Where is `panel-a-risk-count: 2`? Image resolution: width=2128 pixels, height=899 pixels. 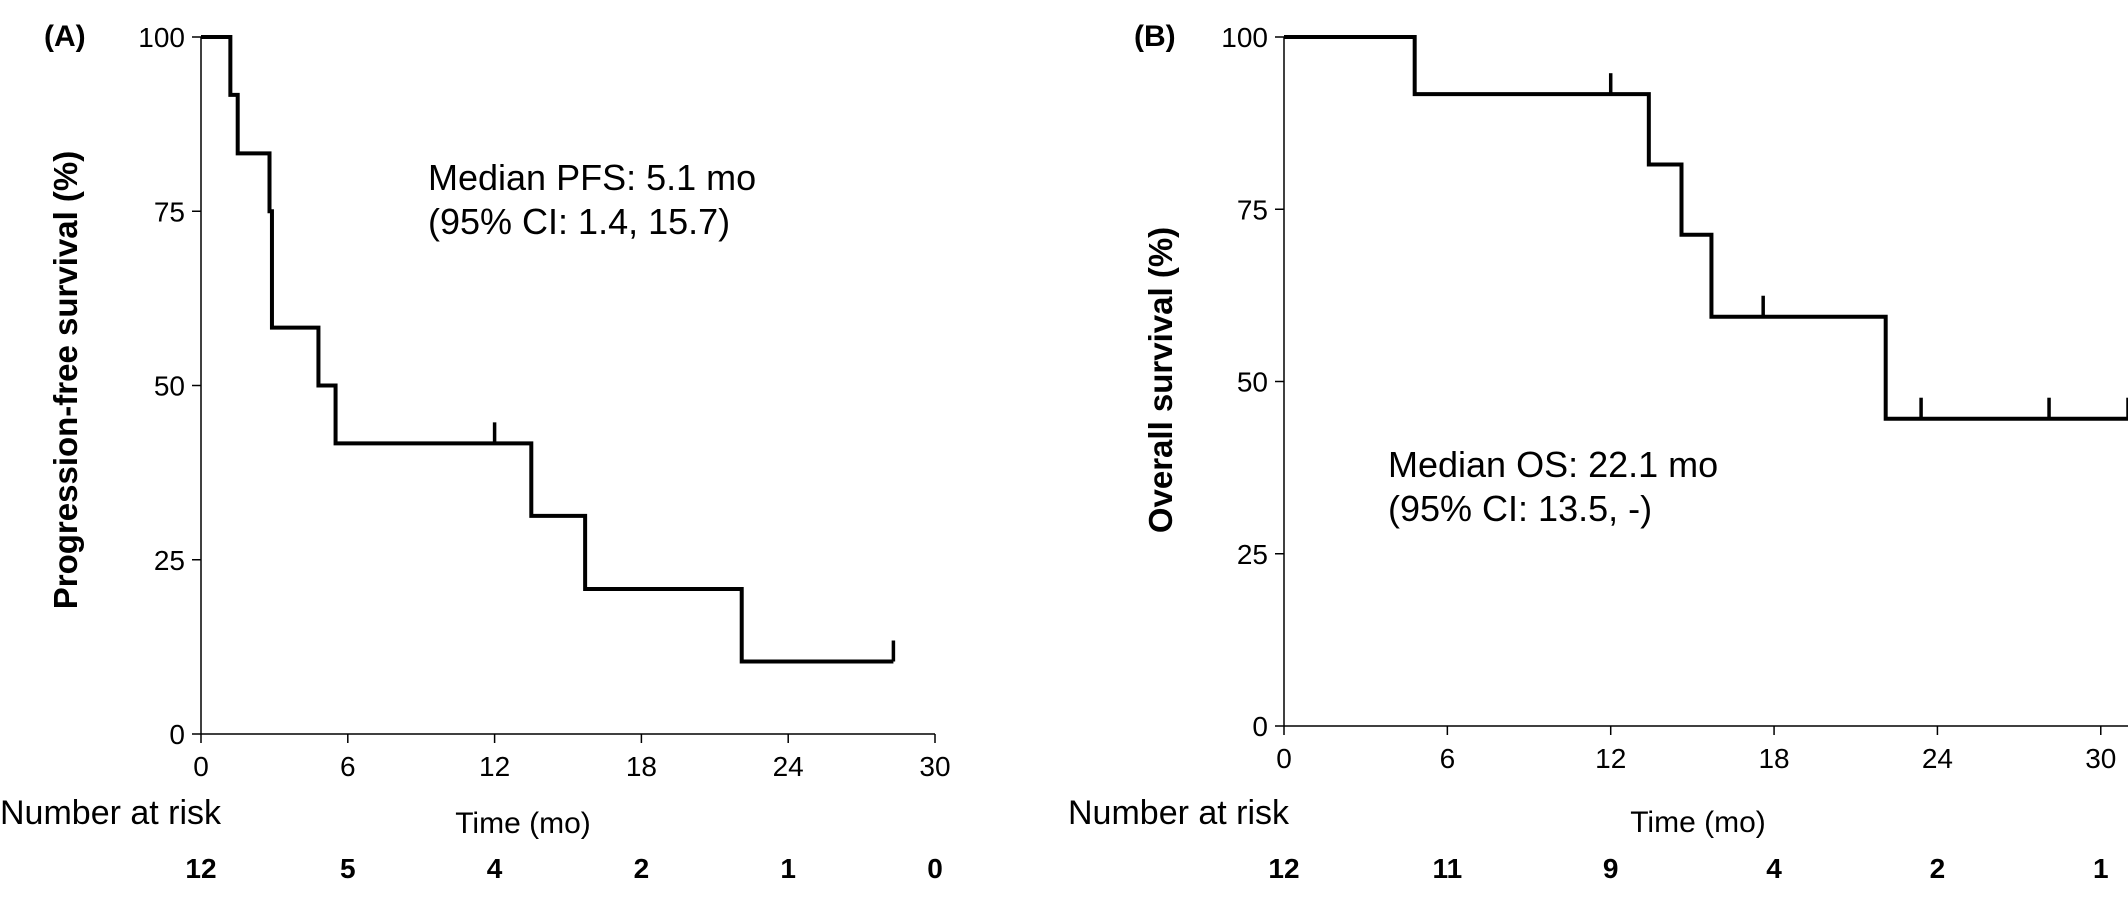
panel-a-risk-count: 2 is located at coordinates (642, 868).